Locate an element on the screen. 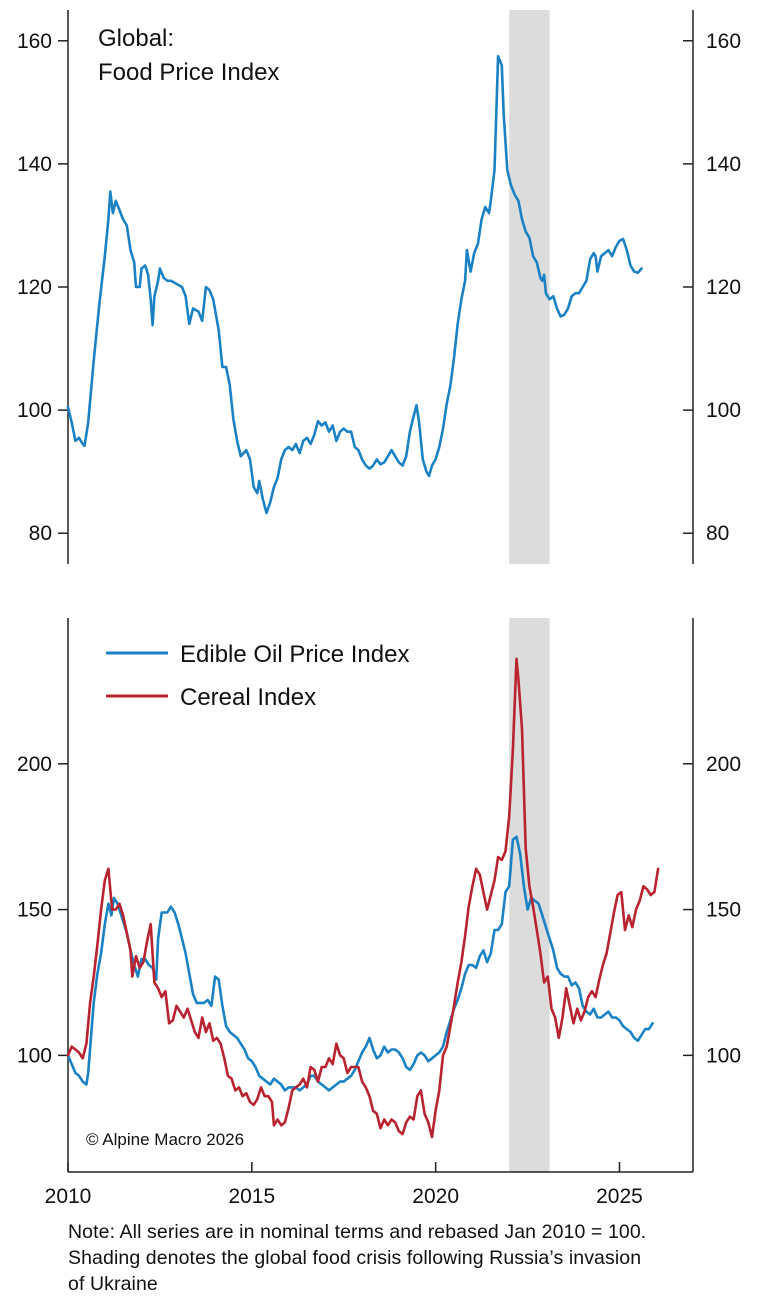 The width and height of the screenshot is (768, 1310). x-tick-label: 2015 is located at coordinates (251, 1196).